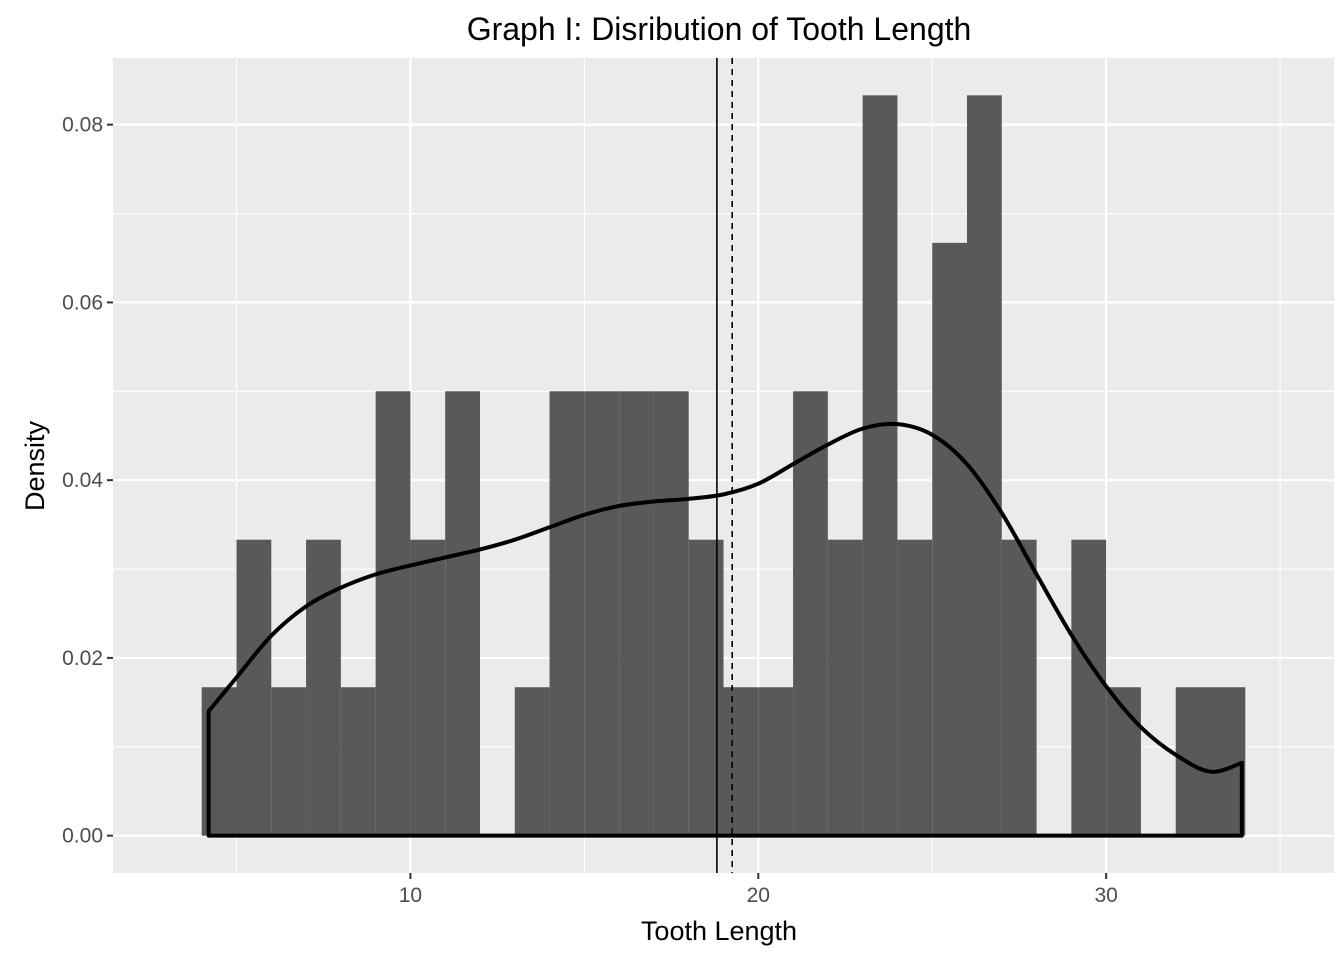 Image resolution: width=1344 pixels, height=960 pixels. Describe the element at coordinates (1105, 895) in the screenshot. I see `x-tick-label: 30` at that location.